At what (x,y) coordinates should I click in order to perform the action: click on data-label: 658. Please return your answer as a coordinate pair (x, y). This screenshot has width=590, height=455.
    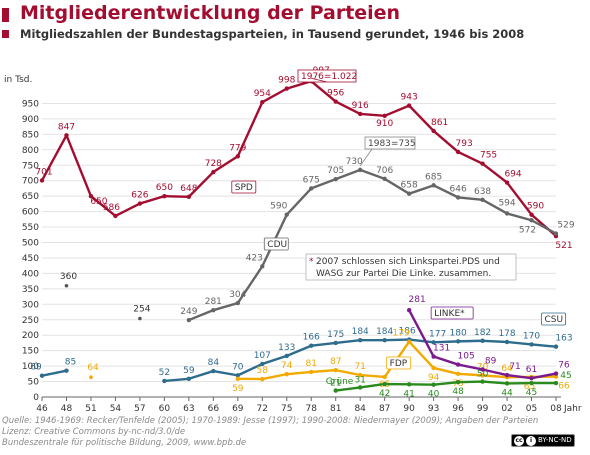
    Looking at the image, I should click on (409, 186).